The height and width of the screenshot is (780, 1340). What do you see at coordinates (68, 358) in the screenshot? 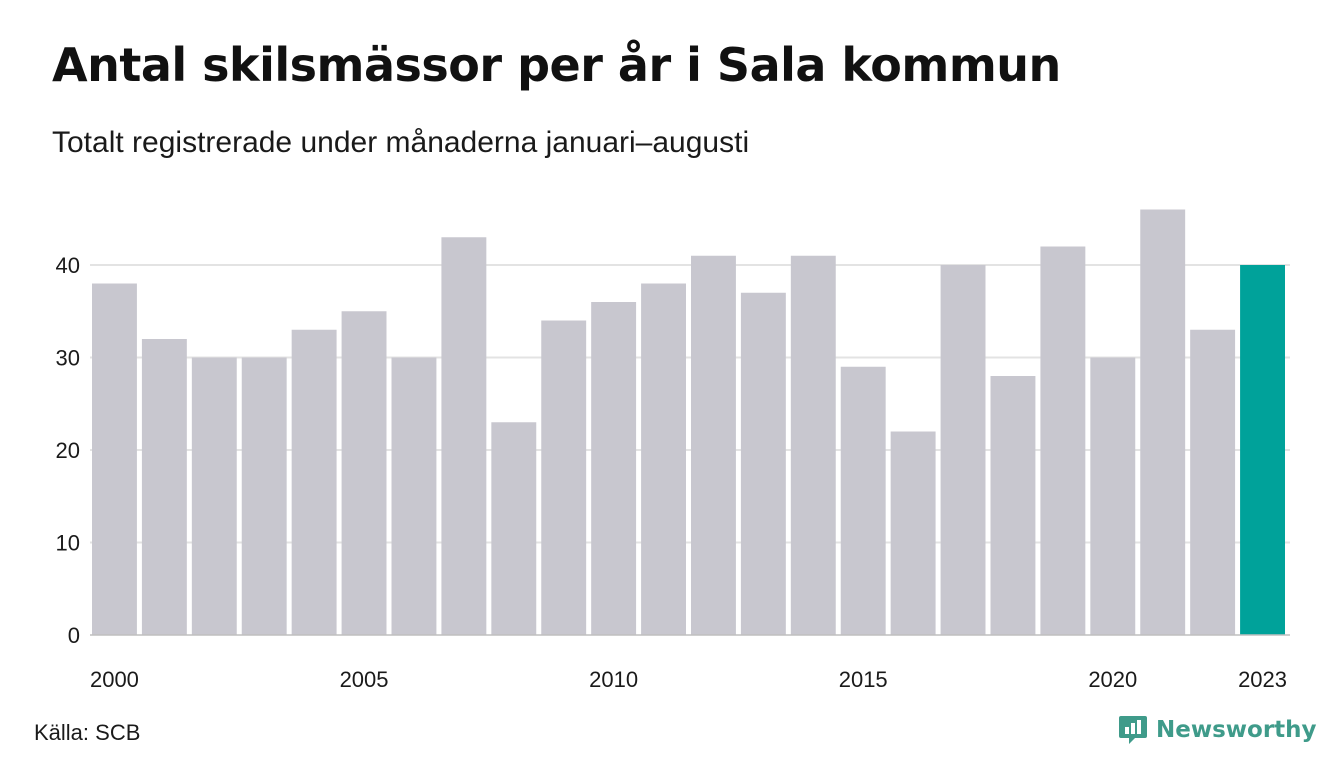
I see `y-tick-label: 30` at bounding box center [68, 358].